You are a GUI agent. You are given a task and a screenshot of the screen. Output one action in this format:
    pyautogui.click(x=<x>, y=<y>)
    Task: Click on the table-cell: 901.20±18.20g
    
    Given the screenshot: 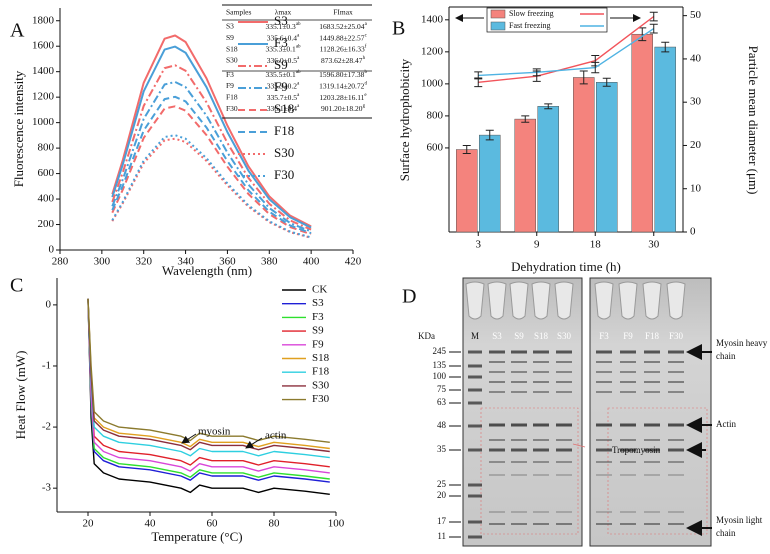 What is the action you would take?
    pyautogui.click(x=343, y=108)
    